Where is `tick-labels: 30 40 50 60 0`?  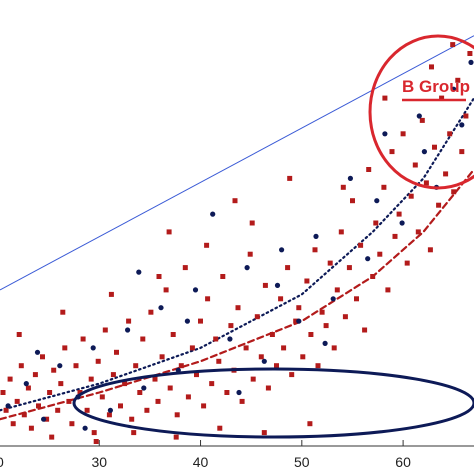
tick-labels: 30 40 50 60 0 is located at coordinates (205, 462).